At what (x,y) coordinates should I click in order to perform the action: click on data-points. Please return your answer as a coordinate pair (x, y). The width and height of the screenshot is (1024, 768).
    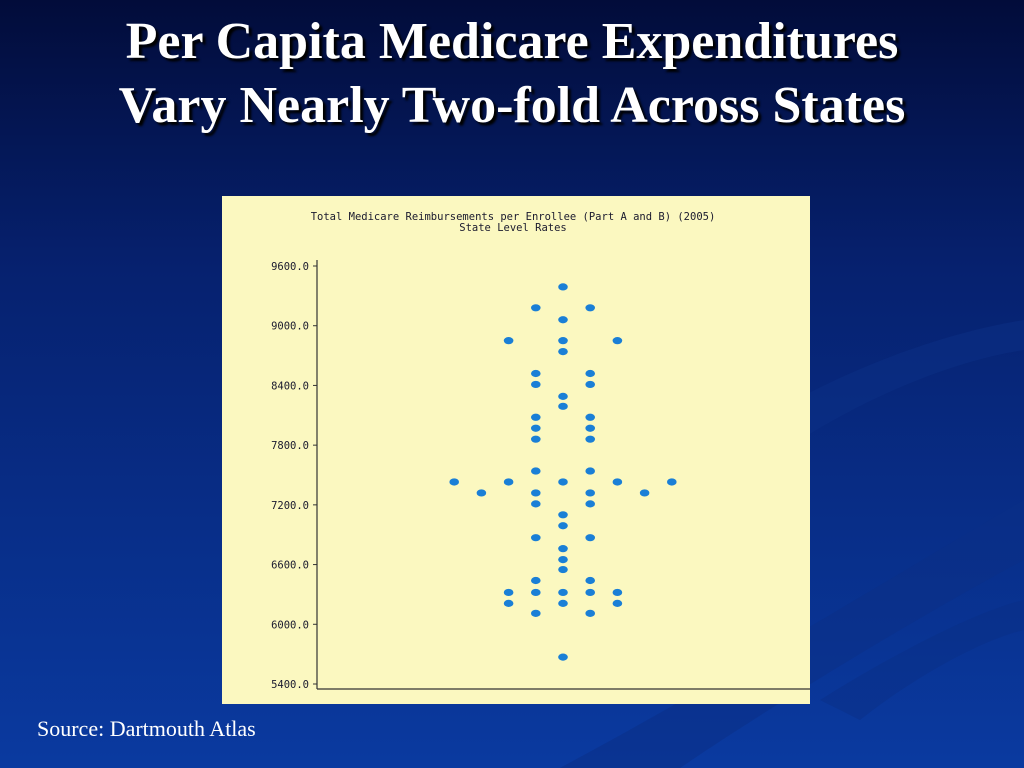
    Looking at the image, I should click on (563, 472).